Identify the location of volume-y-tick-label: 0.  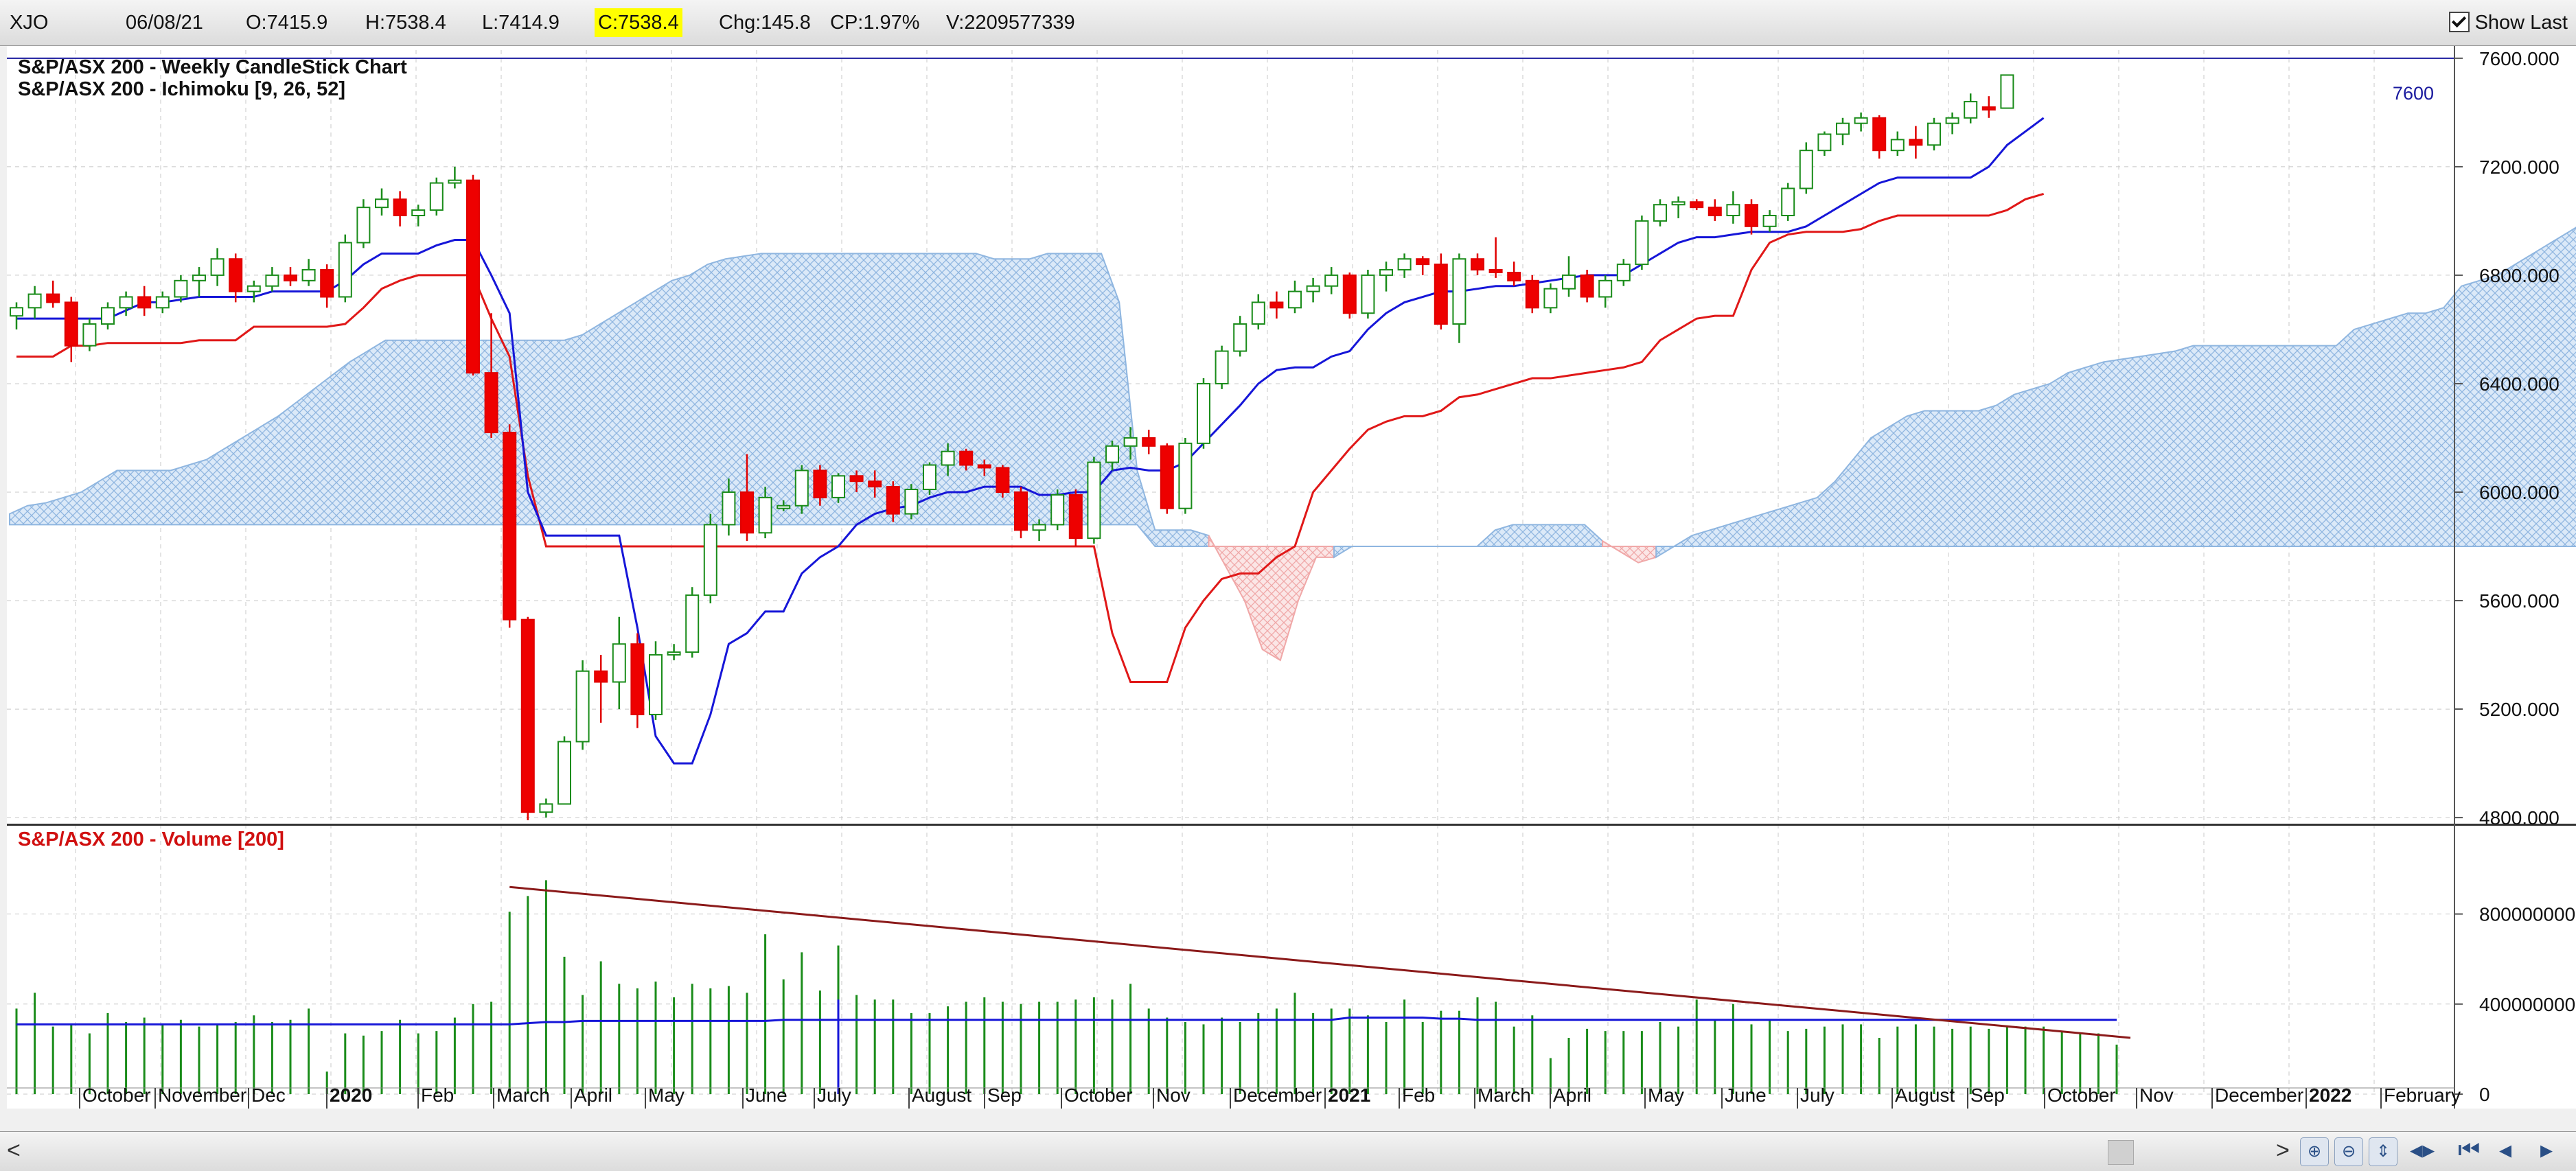
(2484, 1094).